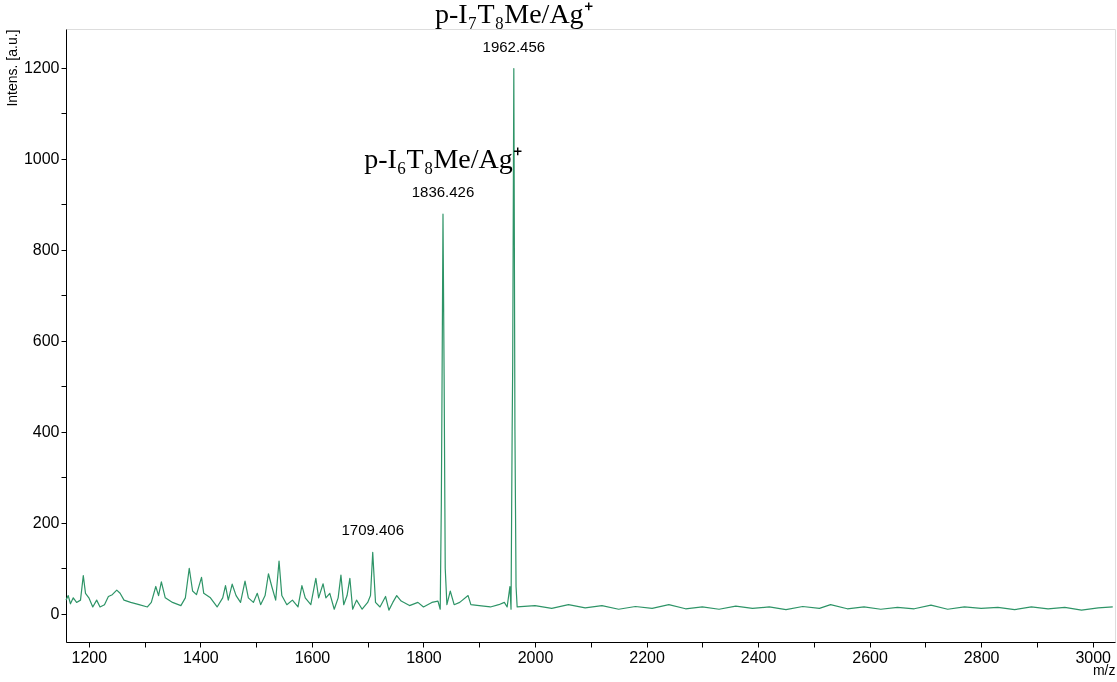  I want to click on y-axis-title: Intens. [a.u.], so click(11, 68).